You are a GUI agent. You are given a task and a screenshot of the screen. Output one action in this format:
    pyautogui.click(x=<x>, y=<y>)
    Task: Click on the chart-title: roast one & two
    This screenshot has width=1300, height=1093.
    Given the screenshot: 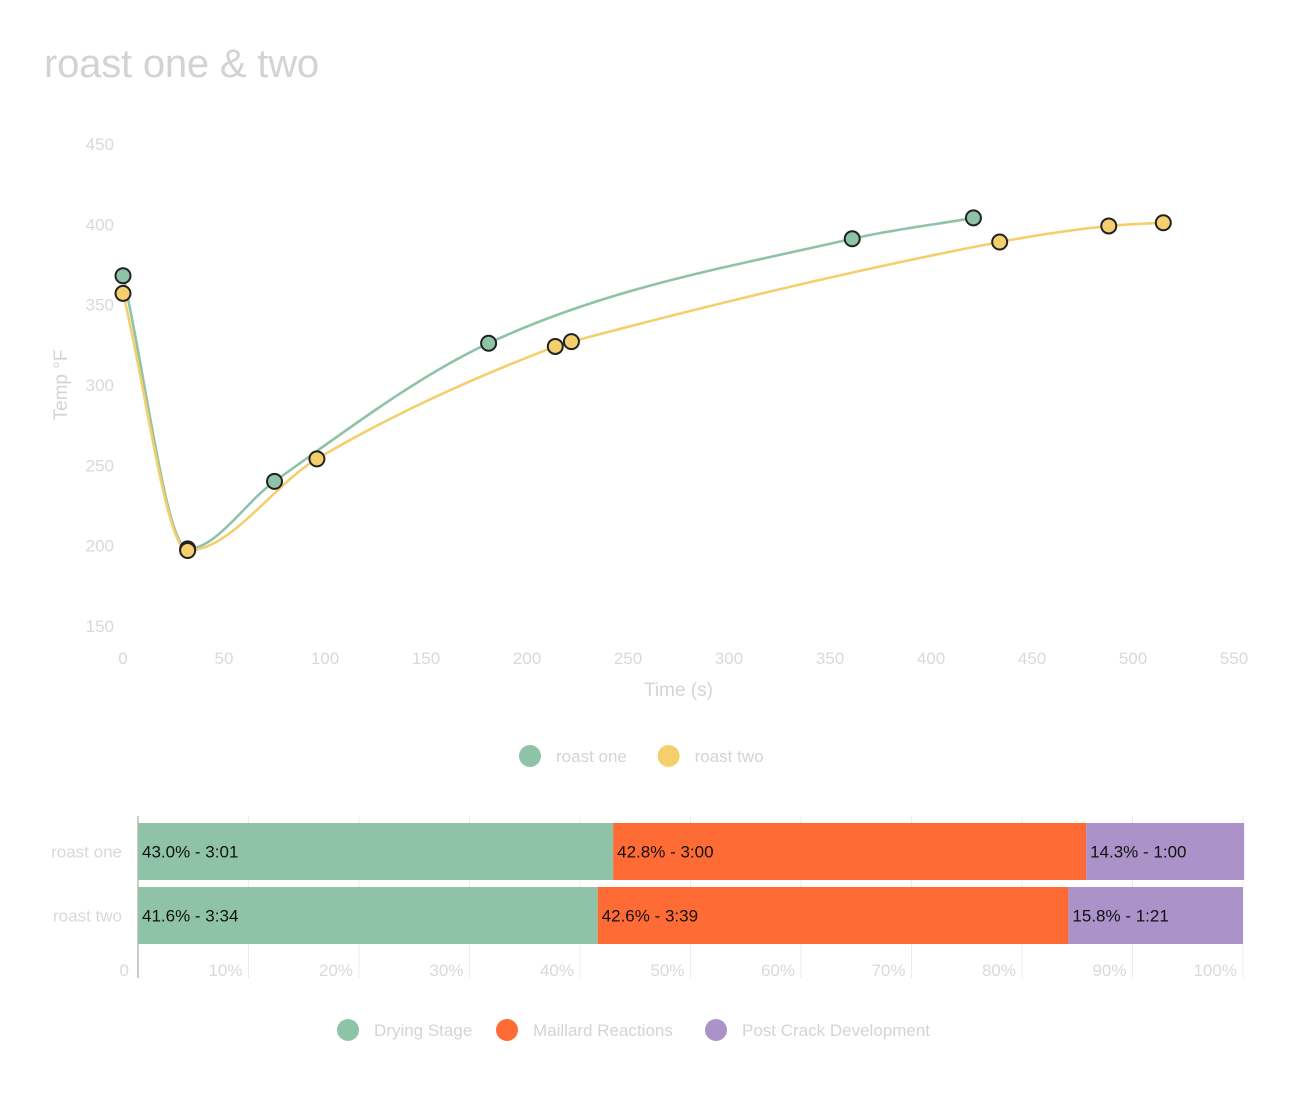 What is the action you would take?
    pyautogui.click(x=181, y=64)
    